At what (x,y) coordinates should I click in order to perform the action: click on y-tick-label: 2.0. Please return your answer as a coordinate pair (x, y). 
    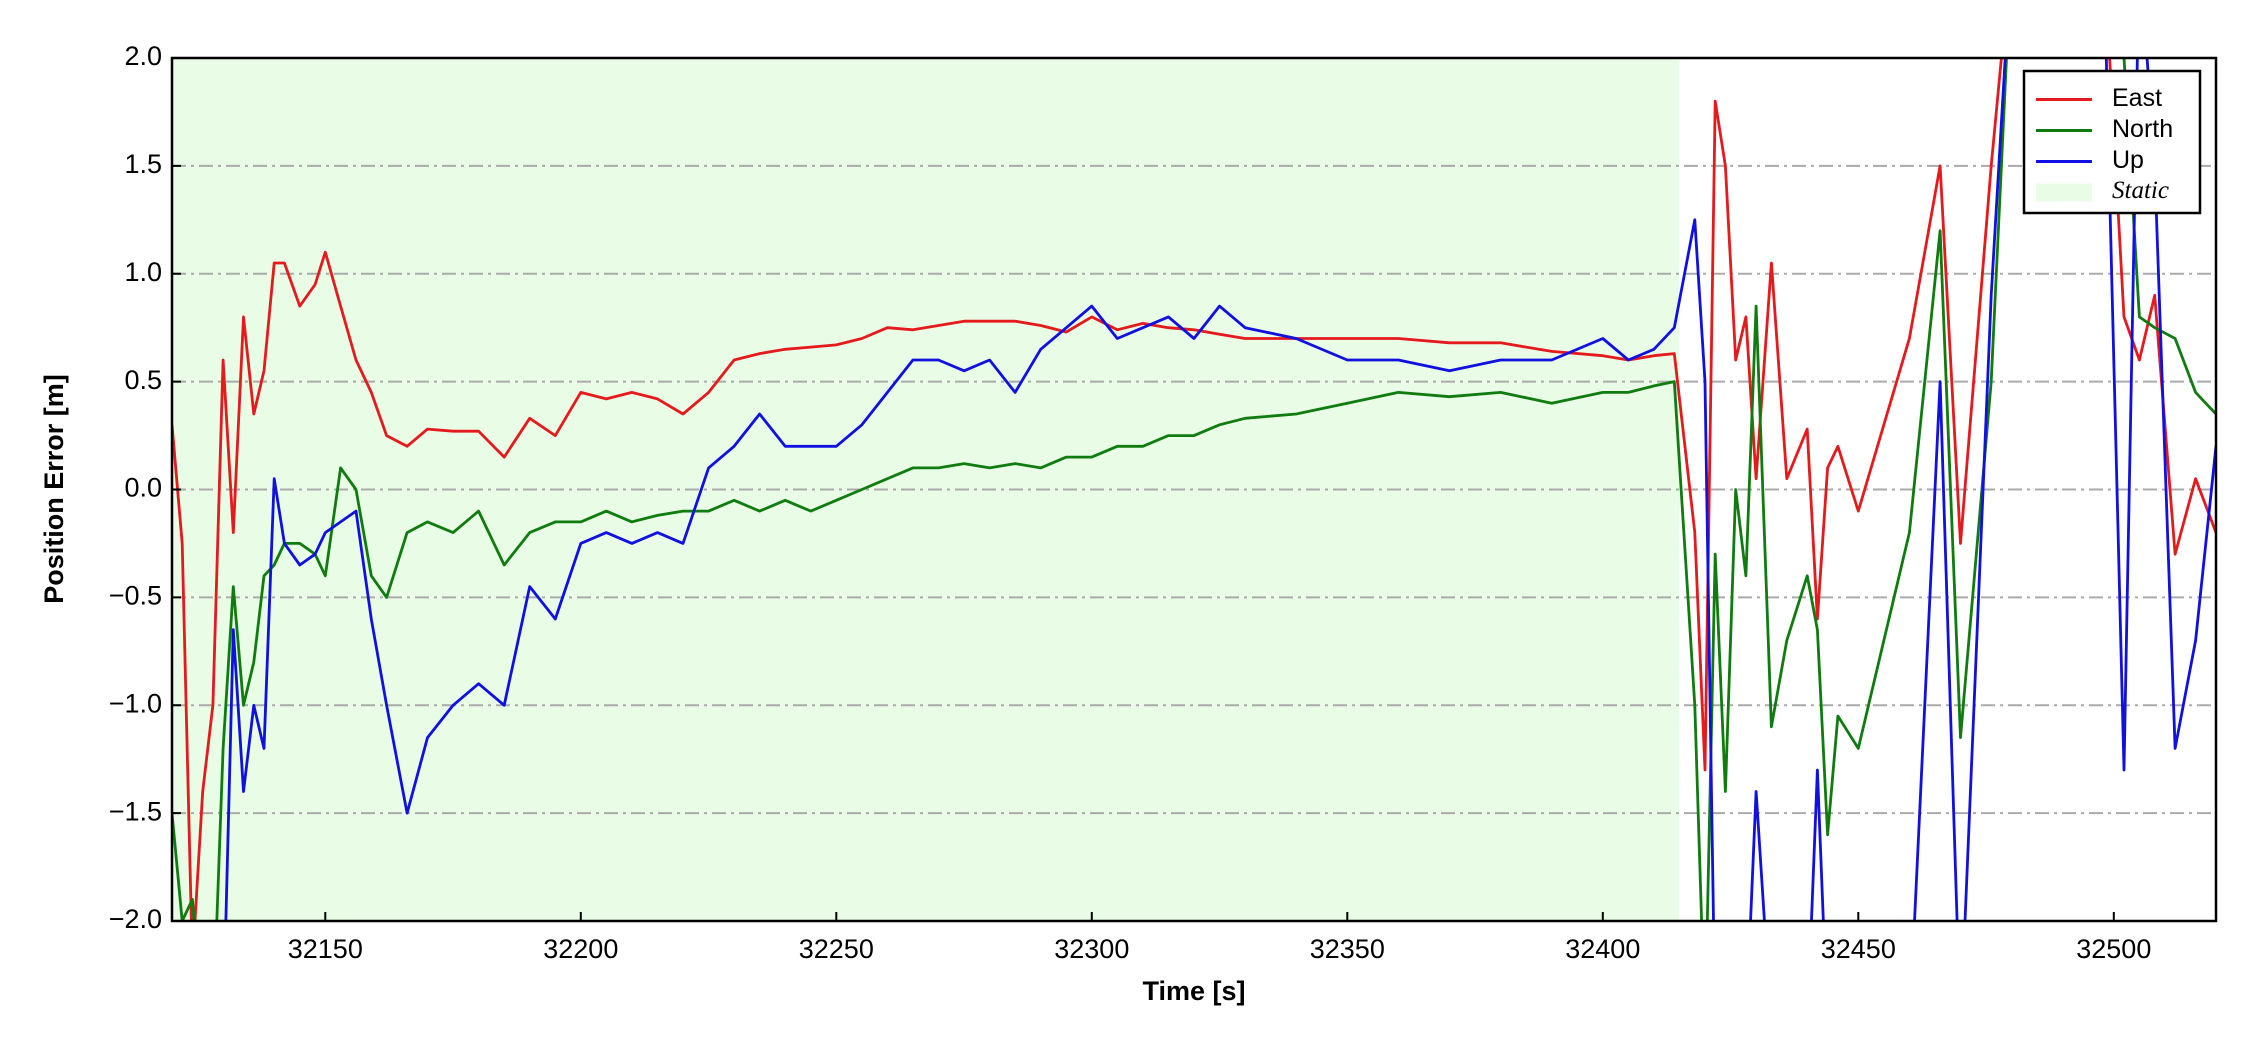
    Looking at the image, I should click on (143, 56).